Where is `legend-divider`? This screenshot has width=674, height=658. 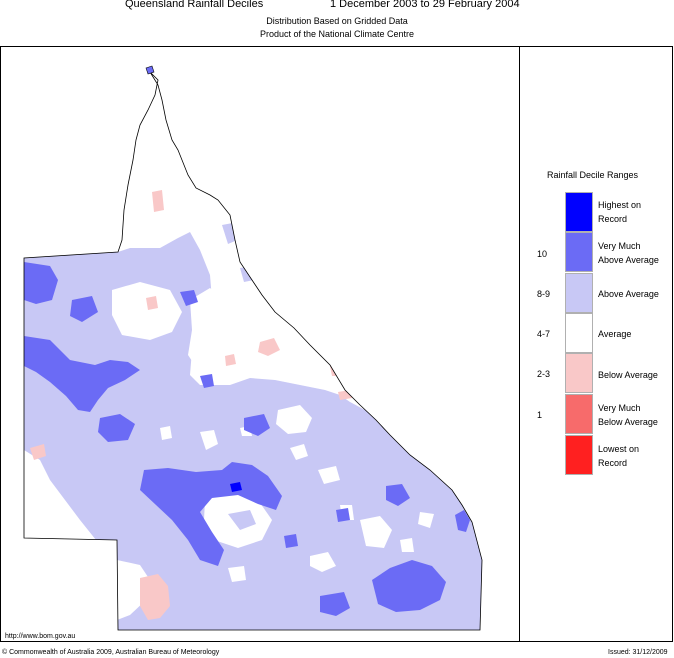
legend-divider is located at coordinates (519, 344).